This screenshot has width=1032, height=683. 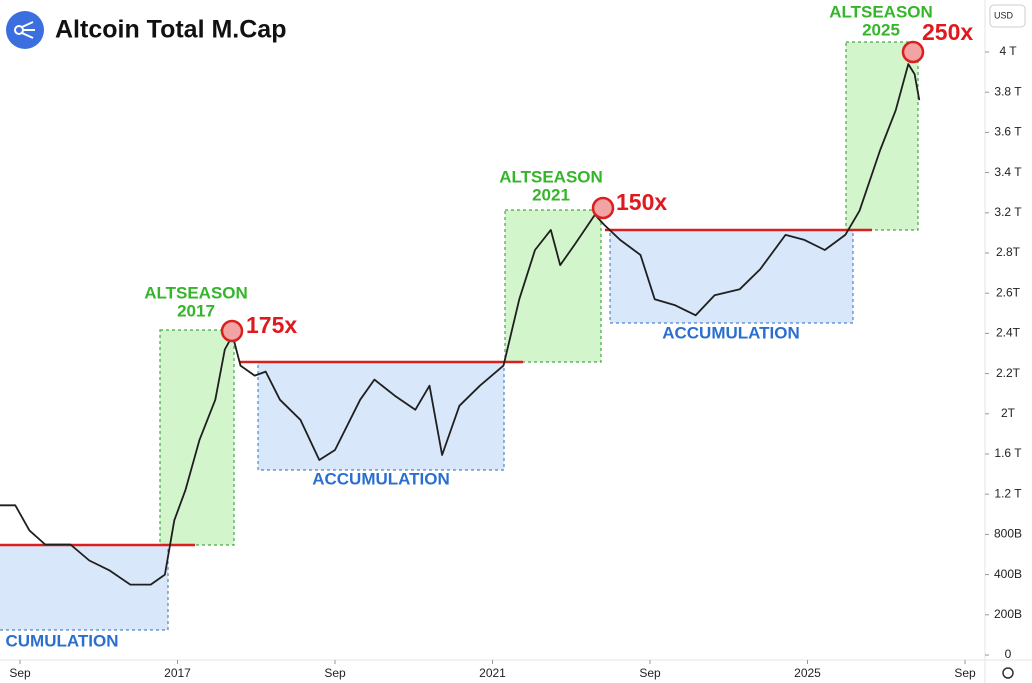 I want to click on y-tick-label: 3.4 T, so click(x=1008, y=172).